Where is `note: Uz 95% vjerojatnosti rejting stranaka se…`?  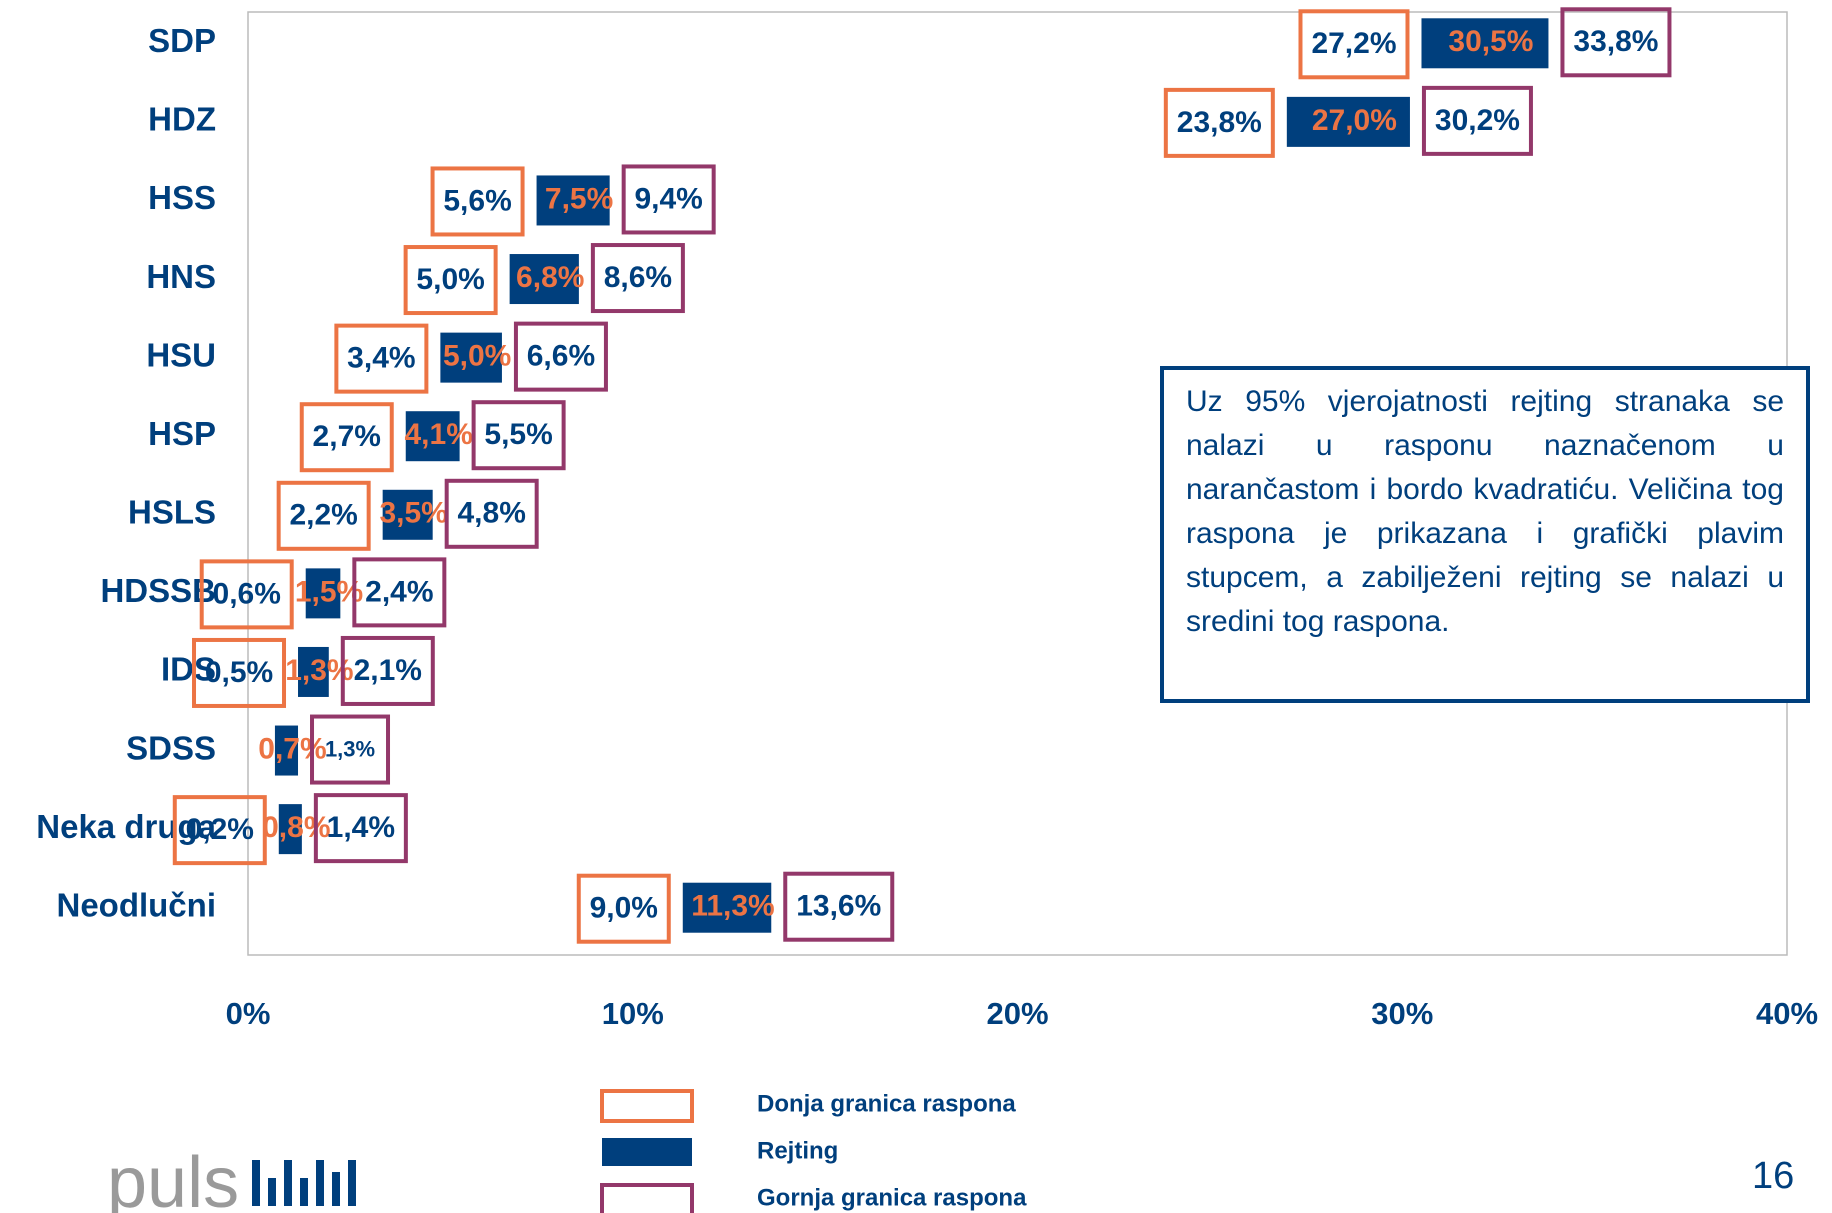
note: Uz 95% vjerojatnosti rejting stranaka se… is located at coordinates (1485, 534).